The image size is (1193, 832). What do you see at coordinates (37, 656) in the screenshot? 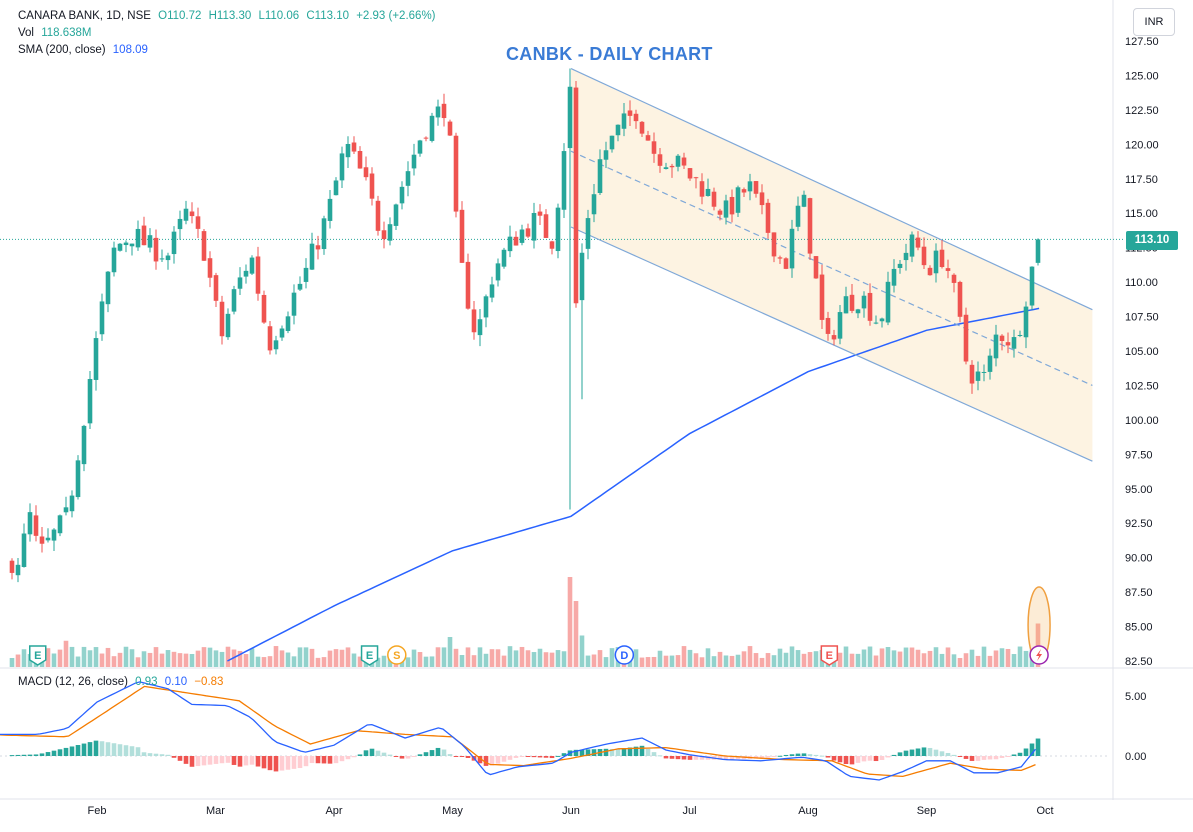
I see `earnings-letter: E` at bounding box center [37, 656].